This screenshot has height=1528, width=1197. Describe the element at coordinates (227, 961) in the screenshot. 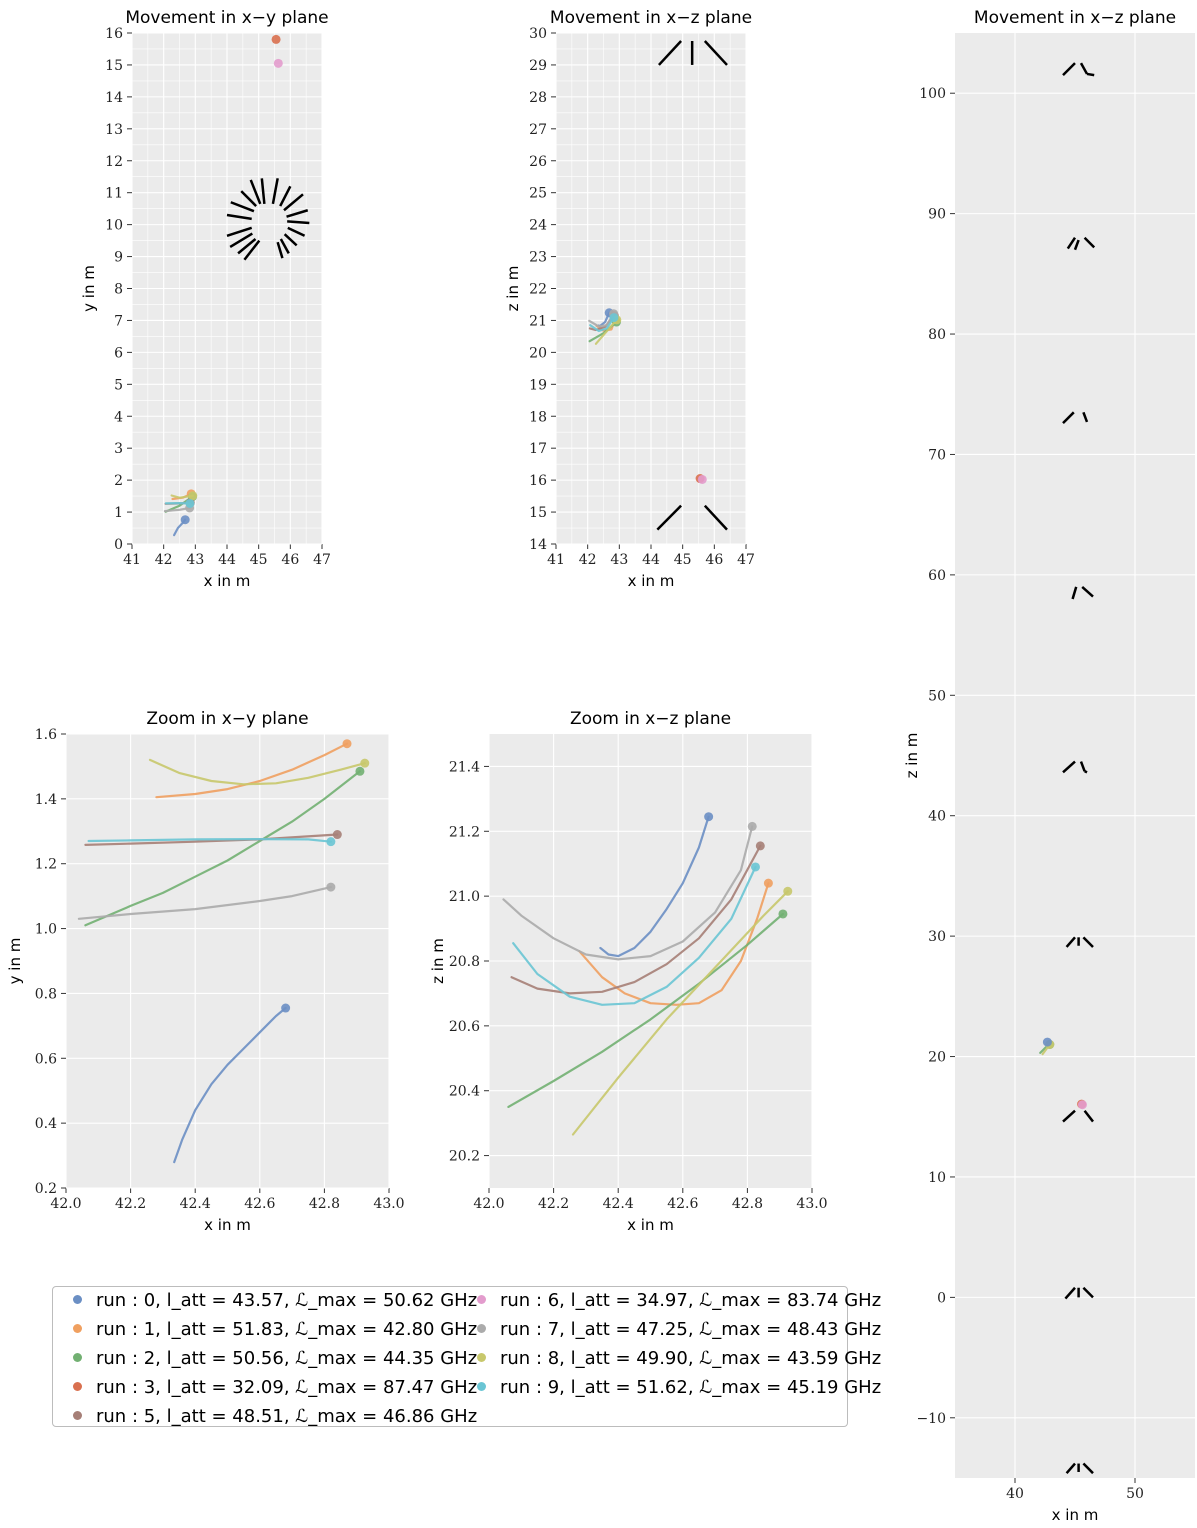

I see `plot-background` at that location.